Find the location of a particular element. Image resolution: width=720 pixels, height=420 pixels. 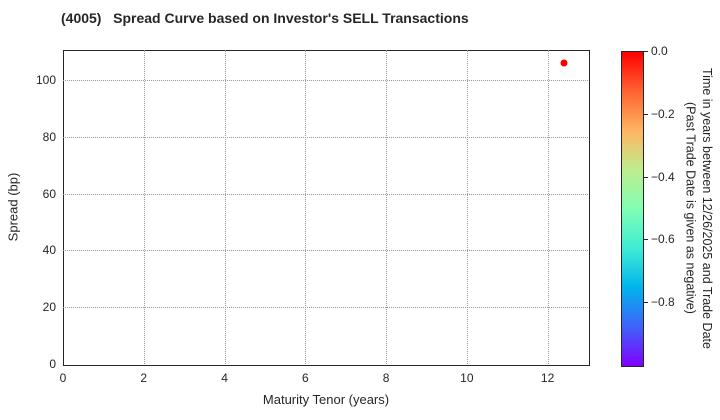

y-tick-label: 40 is located at coordinates (49, 250).